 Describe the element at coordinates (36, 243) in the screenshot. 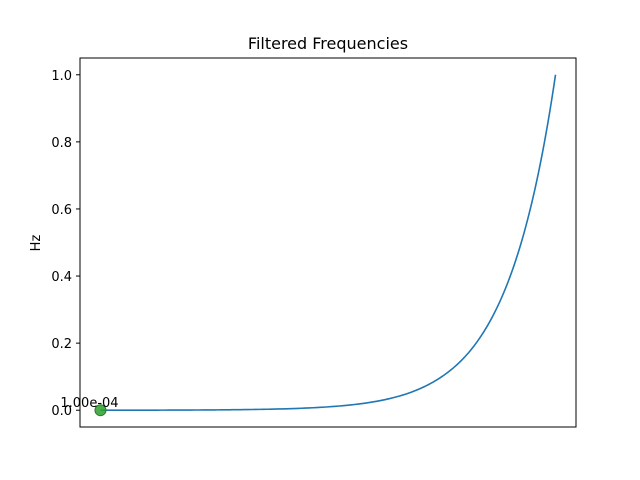

I see `y-axis-label: Hz` at that location.